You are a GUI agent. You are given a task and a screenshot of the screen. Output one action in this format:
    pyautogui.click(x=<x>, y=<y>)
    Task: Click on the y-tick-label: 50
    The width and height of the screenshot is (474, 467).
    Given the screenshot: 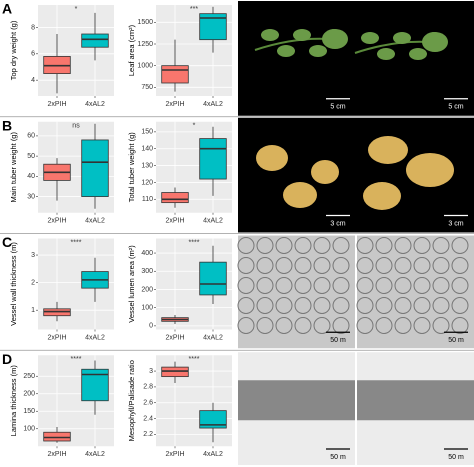 What is the action you would take?
    pyautogui.click(x=31, y=156)
    